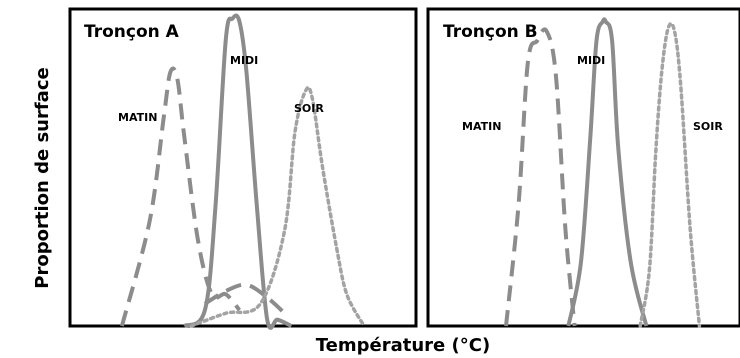 The height and width of the screenshot is (358, 740). What do you see at coordinates (490, 32) in the screenshot?
I see `panel-b-title: Tronçon B` at bounding box center [490, 32].